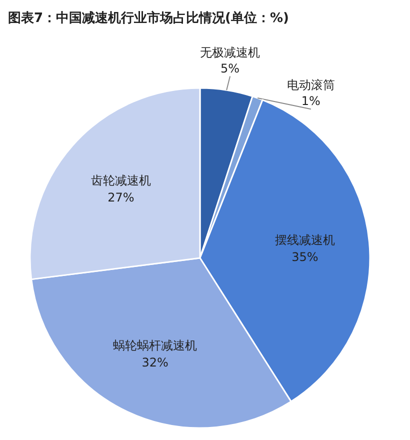 The width and height of the screenshot is (410, 440). What do you see at coordinates (230, 68) in the screenshot?
I see `data-label: 5%` at bounding box center [230, 68].